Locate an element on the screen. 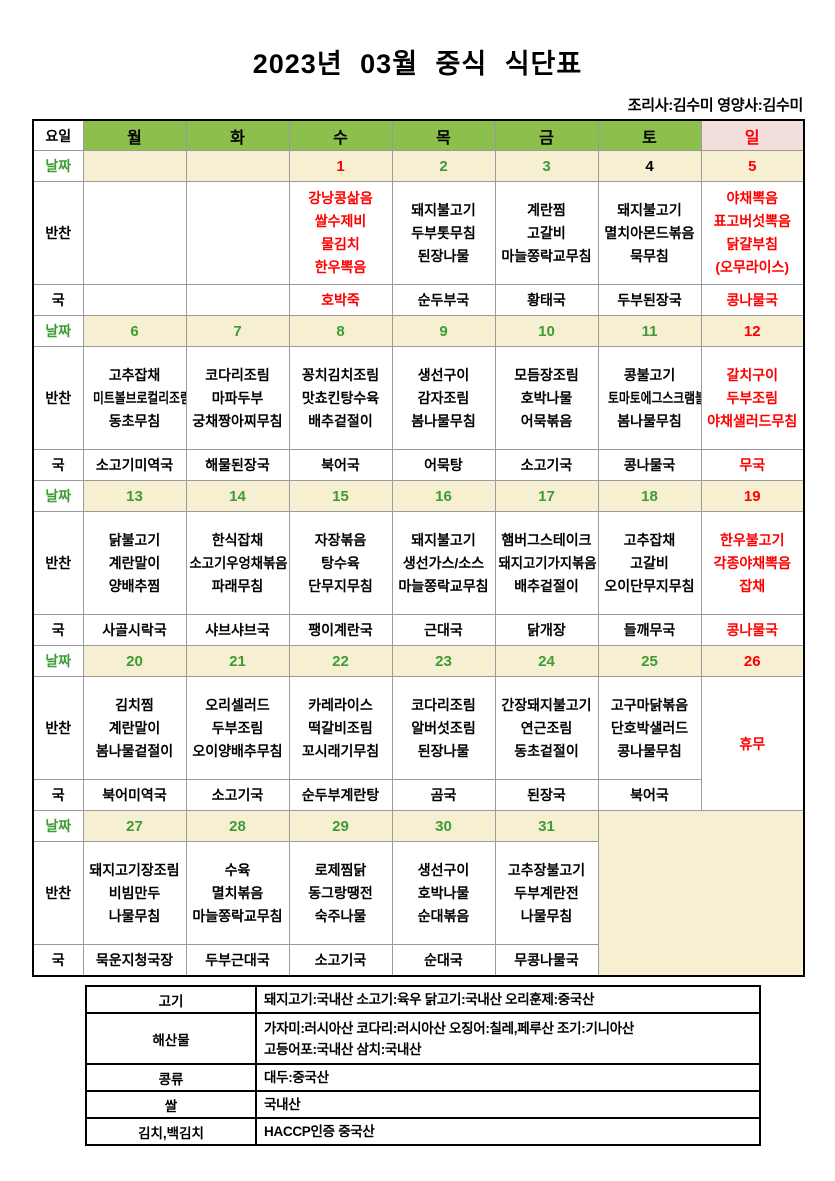 The height and width of the screenshot is (1181, 835). holiday-cell: 휴무 is located at coordinates (752, 743).